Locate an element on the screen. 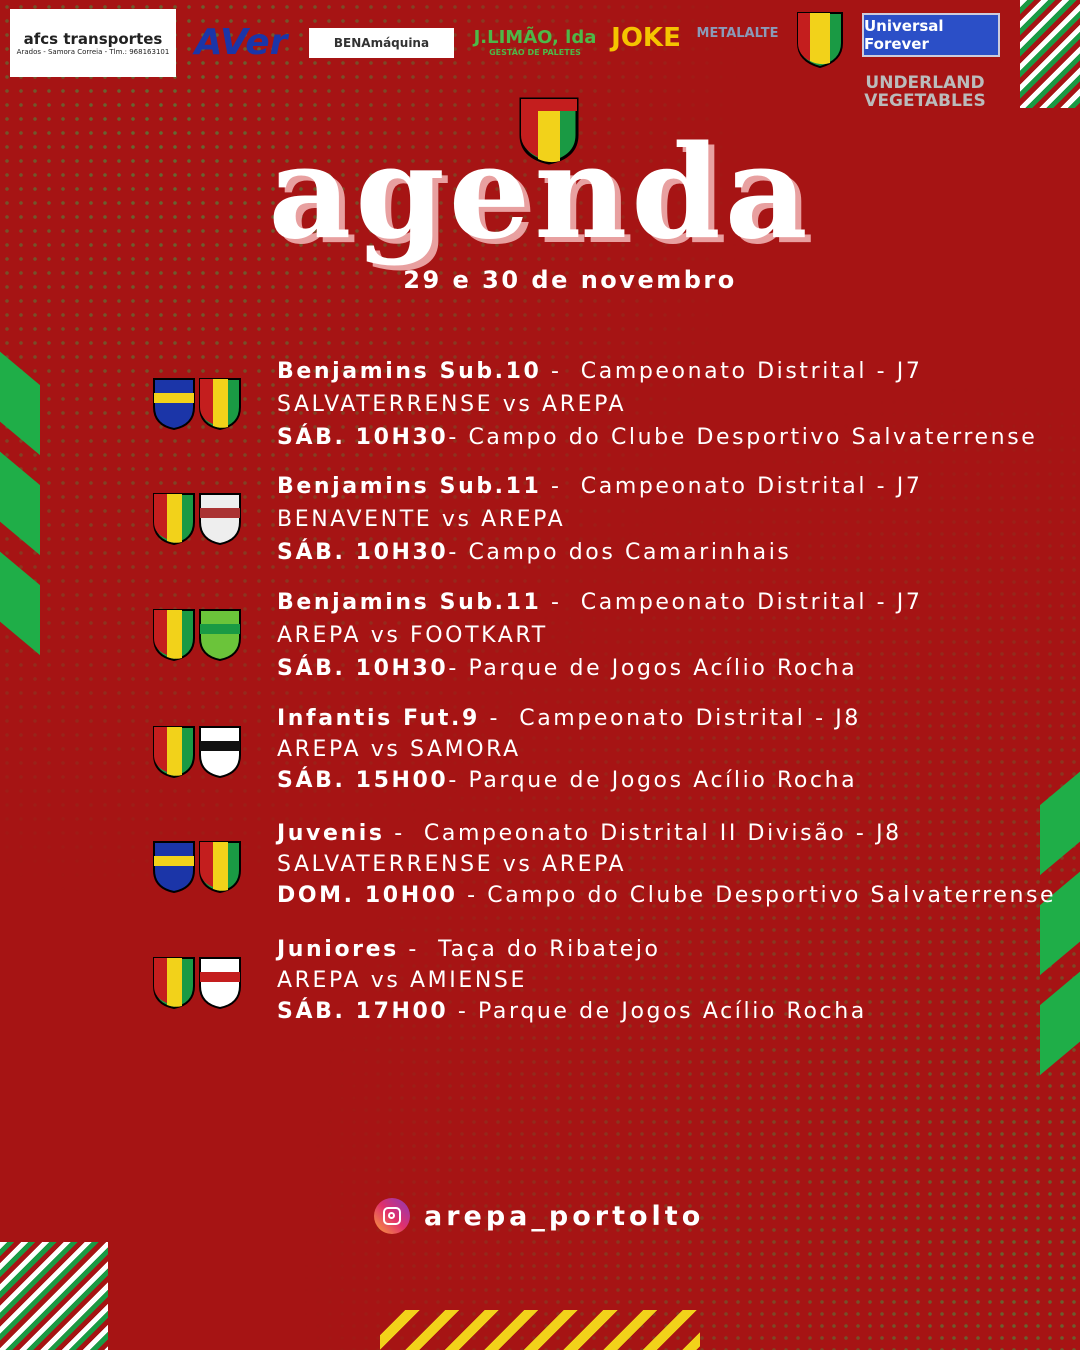 The height and width of the screenshot is (1350, 1080). category: Benjamins Sub.10 is located at coordinates (409, 371).